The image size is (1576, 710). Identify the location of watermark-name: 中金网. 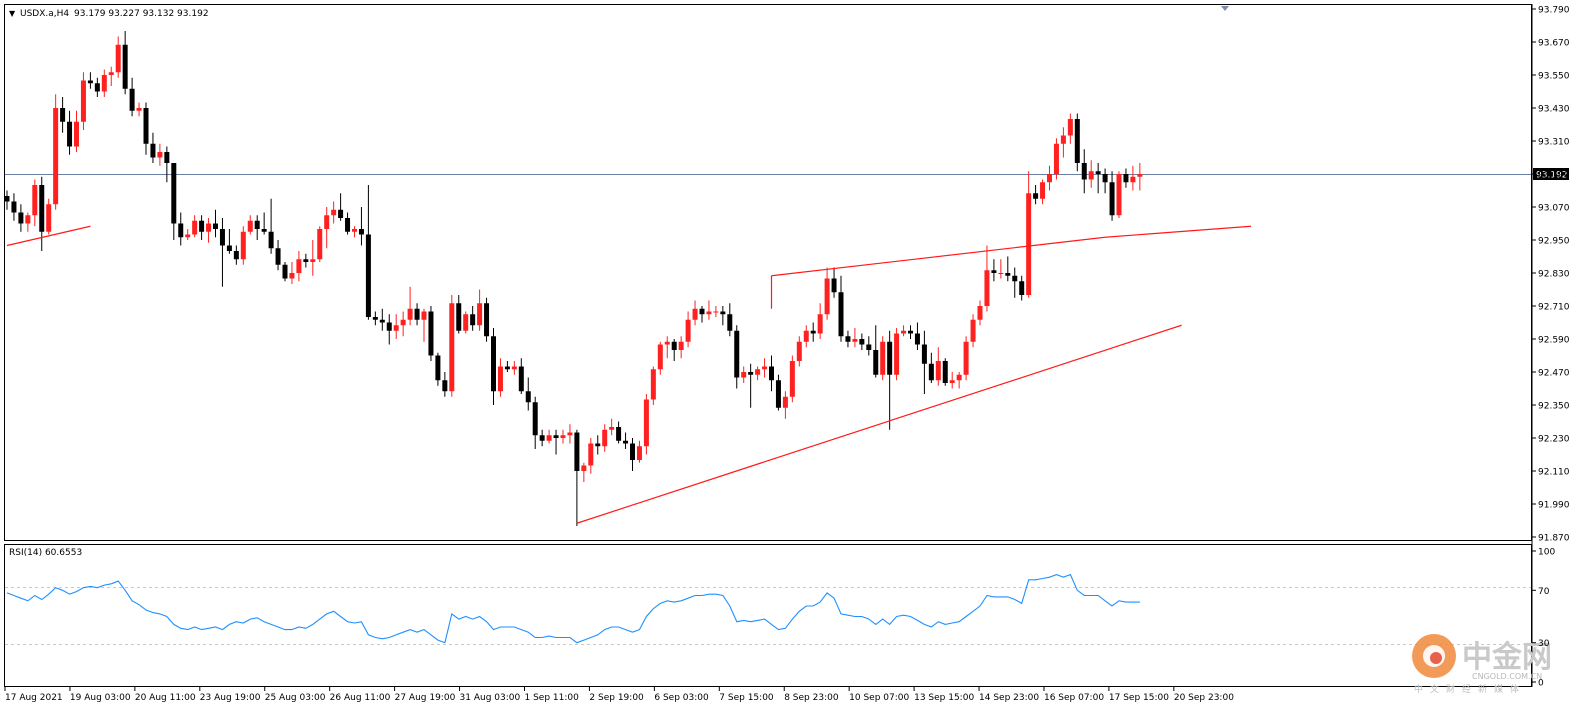
(1507, 657).